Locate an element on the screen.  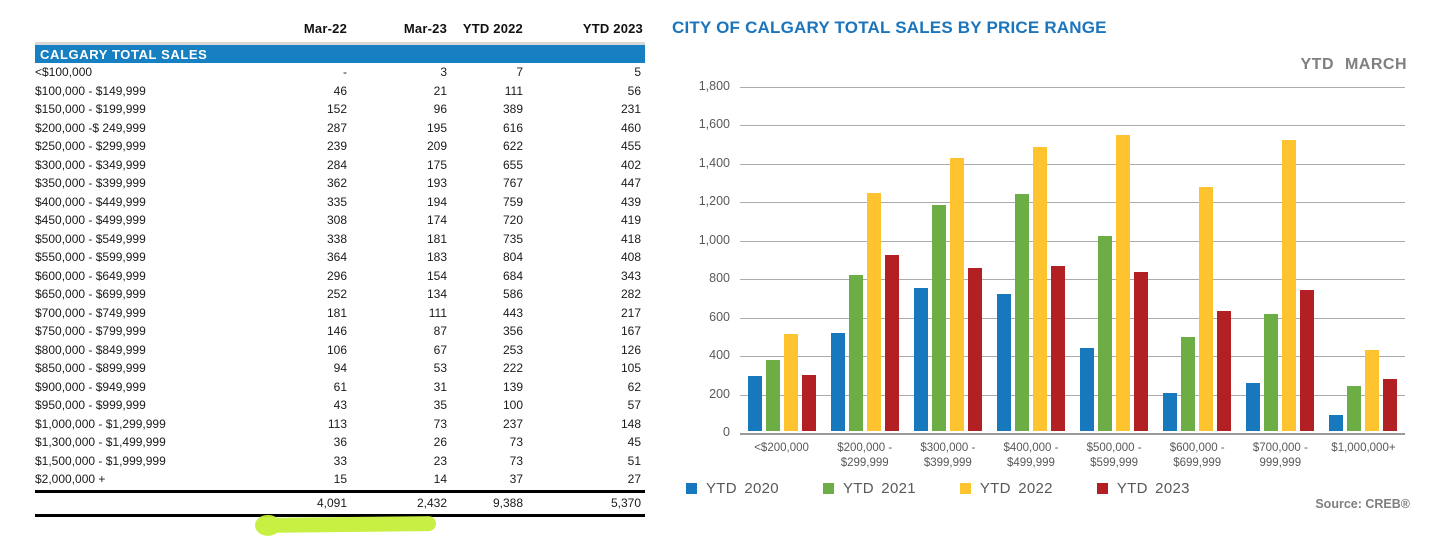
row-label: <$100,000 is located at coordinates (64, 72).